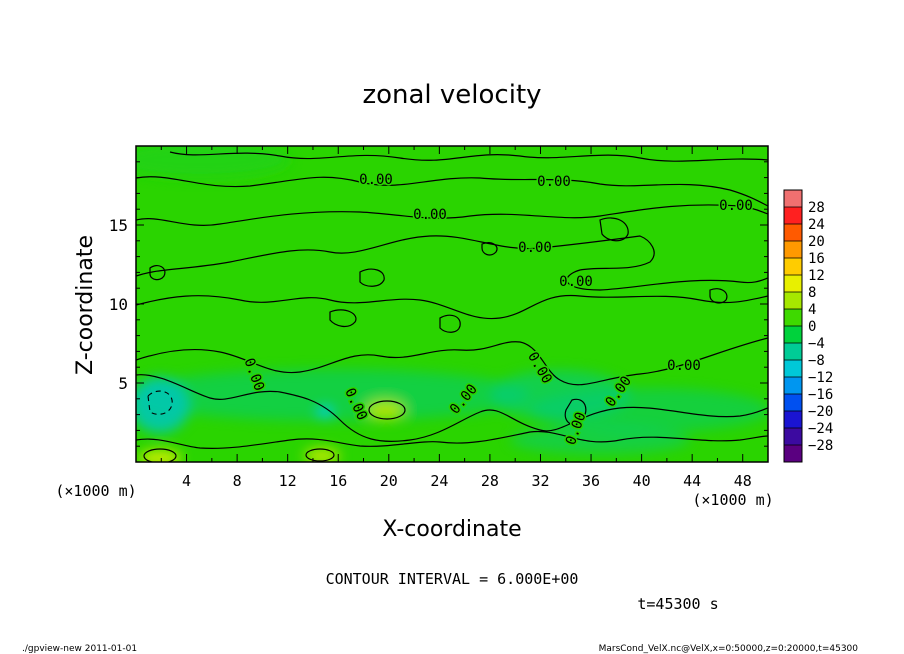 The height and width of the screenshot is (654, 904). Describe the element at coordinates (288, 481) in the screenshot. I see `x-tick-label: 12` at that location.